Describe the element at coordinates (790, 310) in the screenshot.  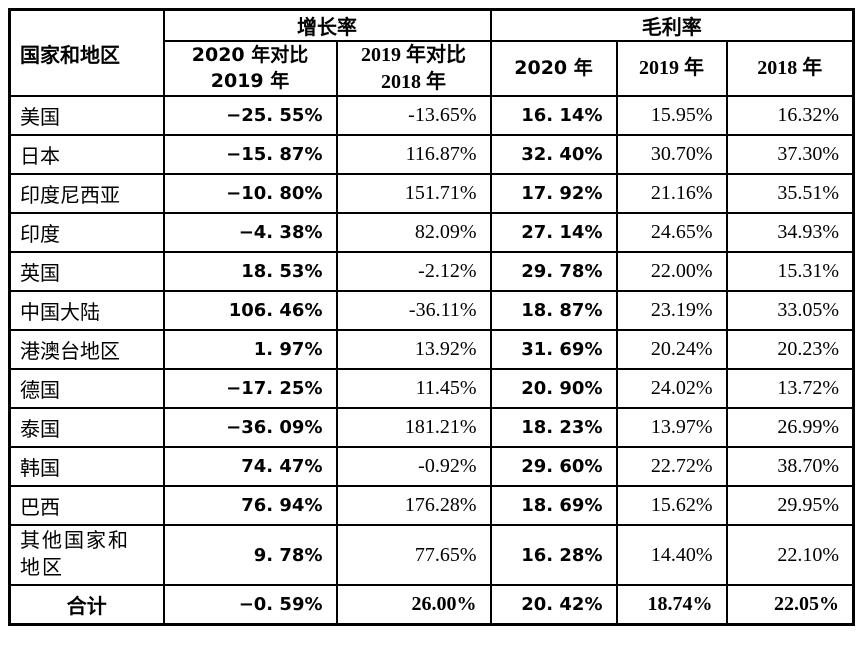
I see `margin-2018-cell: 33.05%` at that location.